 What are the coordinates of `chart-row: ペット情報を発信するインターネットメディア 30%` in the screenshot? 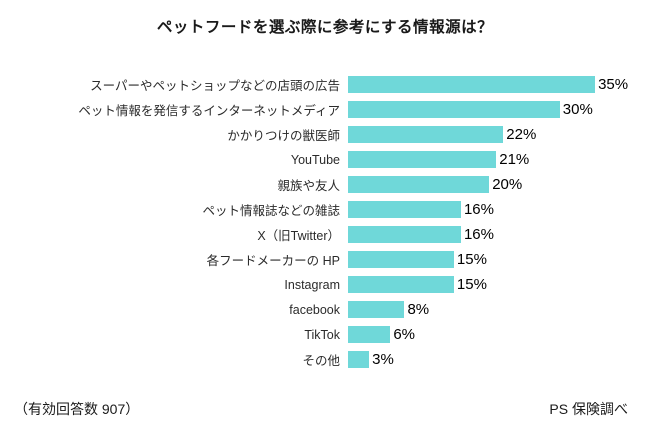 It's located at (341, 109).